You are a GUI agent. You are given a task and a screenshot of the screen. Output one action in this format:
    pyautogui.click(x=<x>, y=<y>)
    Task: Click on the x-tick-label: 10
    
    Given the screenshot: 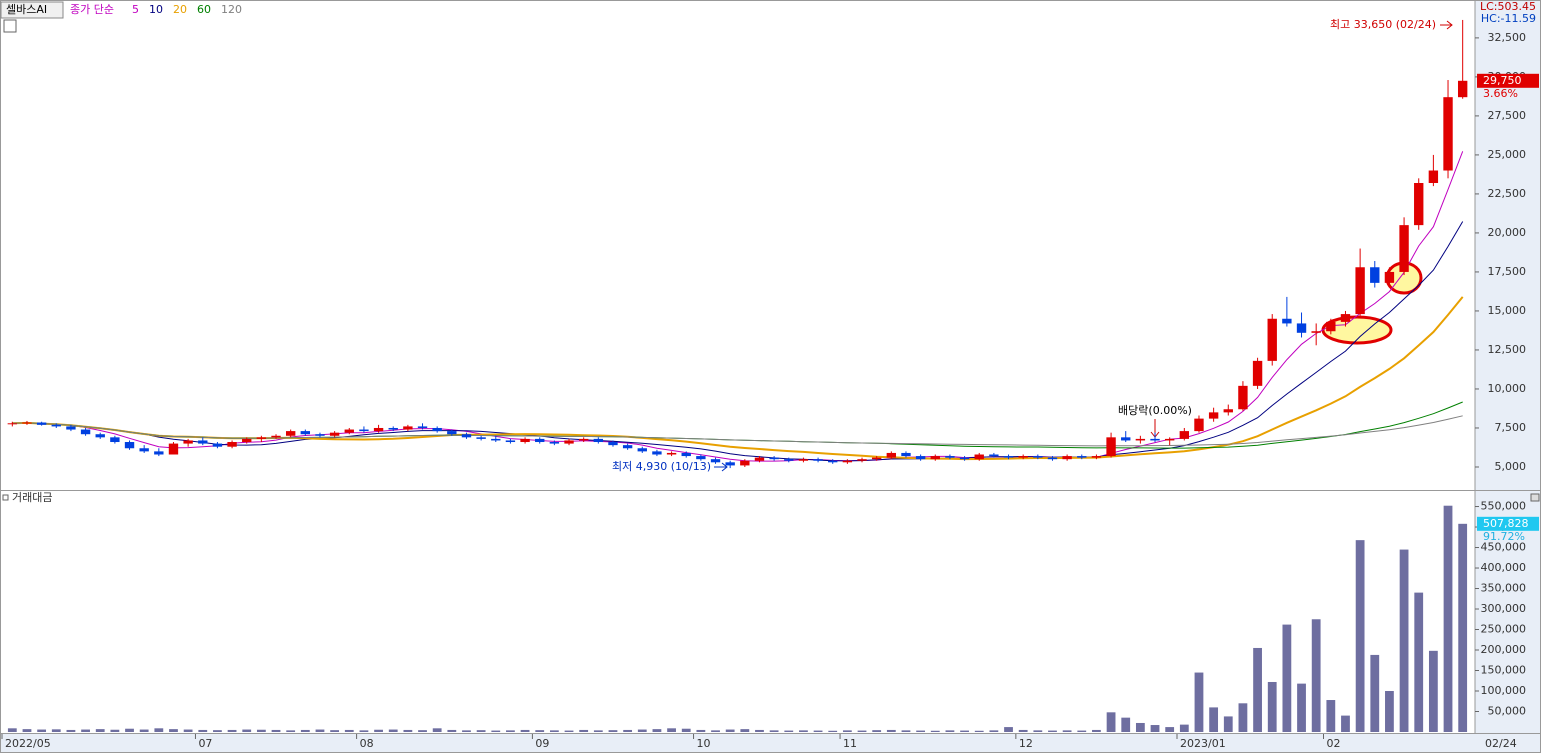 What is the action you would take?
    pyautogui.click(x=704, y=743)
    